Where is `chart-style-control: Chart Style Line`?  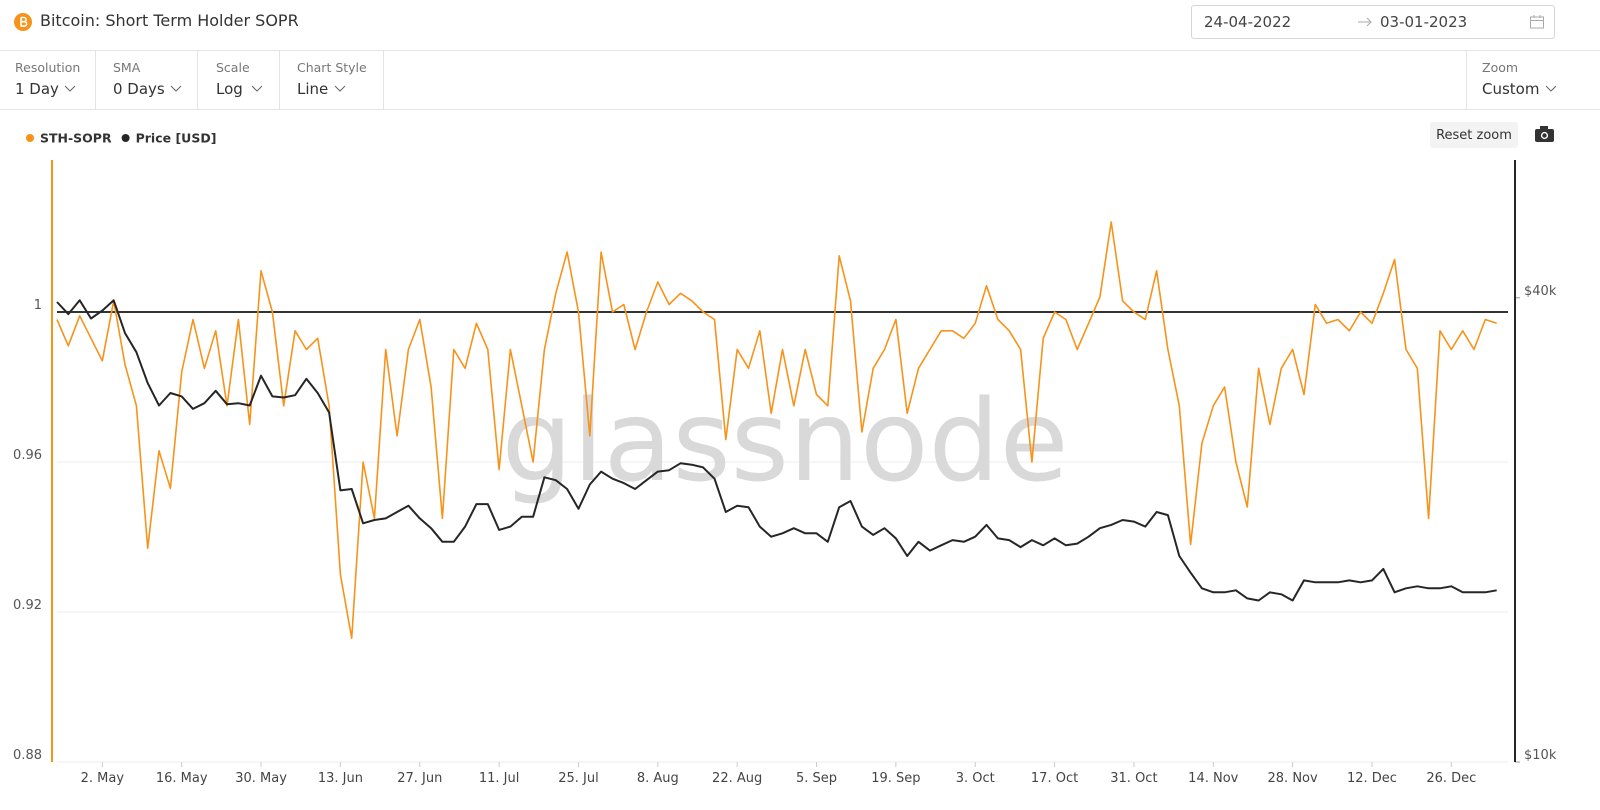 chart-style-control: Chart Style Line is located at coordinates (332, 80).